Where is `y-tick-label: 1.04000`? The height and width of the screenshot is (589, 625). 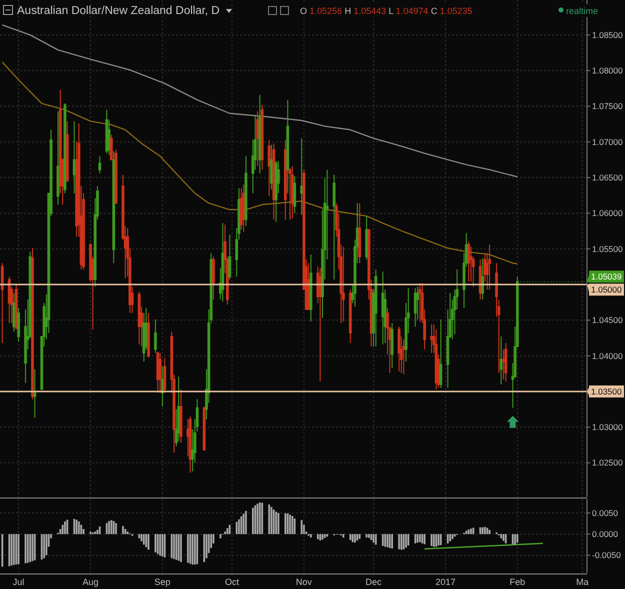
y-tick-label: 1.04000 is located at coordinates (607, 355).